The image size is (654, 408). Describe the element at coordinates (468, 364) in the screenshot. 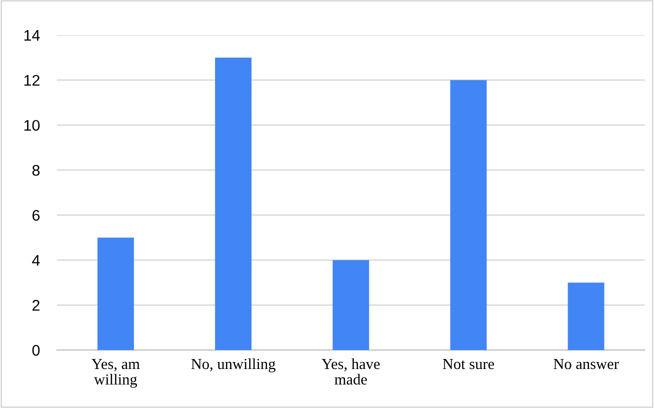

I see `x-tick-label: Not sure` at that location.